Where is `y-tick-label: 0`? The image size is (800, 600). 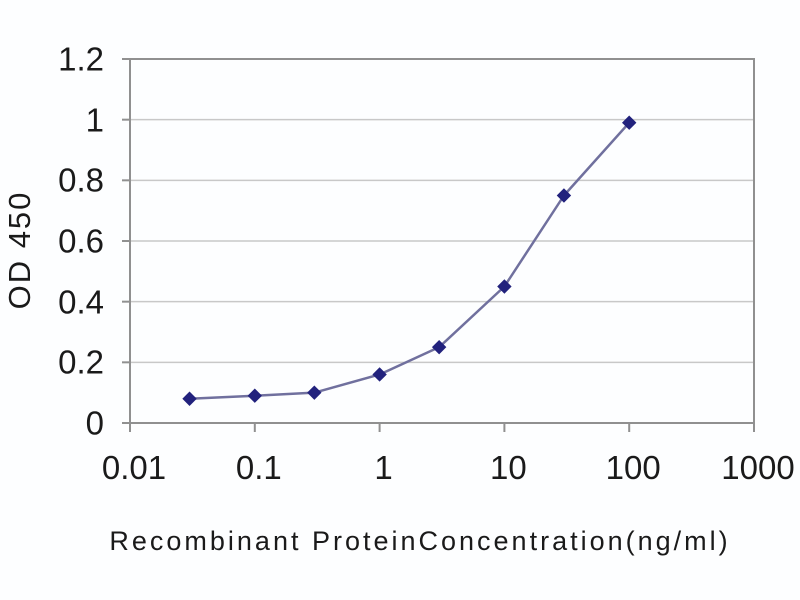 y-tick-label: 0 is located at coordinates (94, 423).